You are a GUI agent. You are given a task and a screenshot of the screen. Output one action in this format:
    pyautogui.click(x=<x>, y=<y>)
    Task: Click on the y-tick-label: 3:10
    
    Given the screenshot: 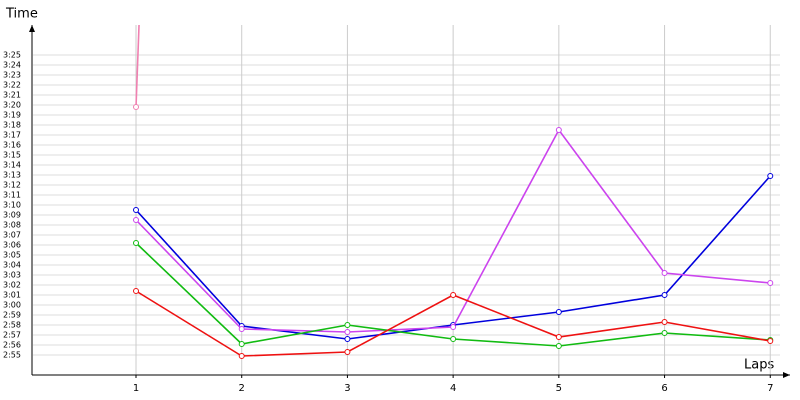 What is the action you would take?
    pyautogui.click(x=12, y=205)
    